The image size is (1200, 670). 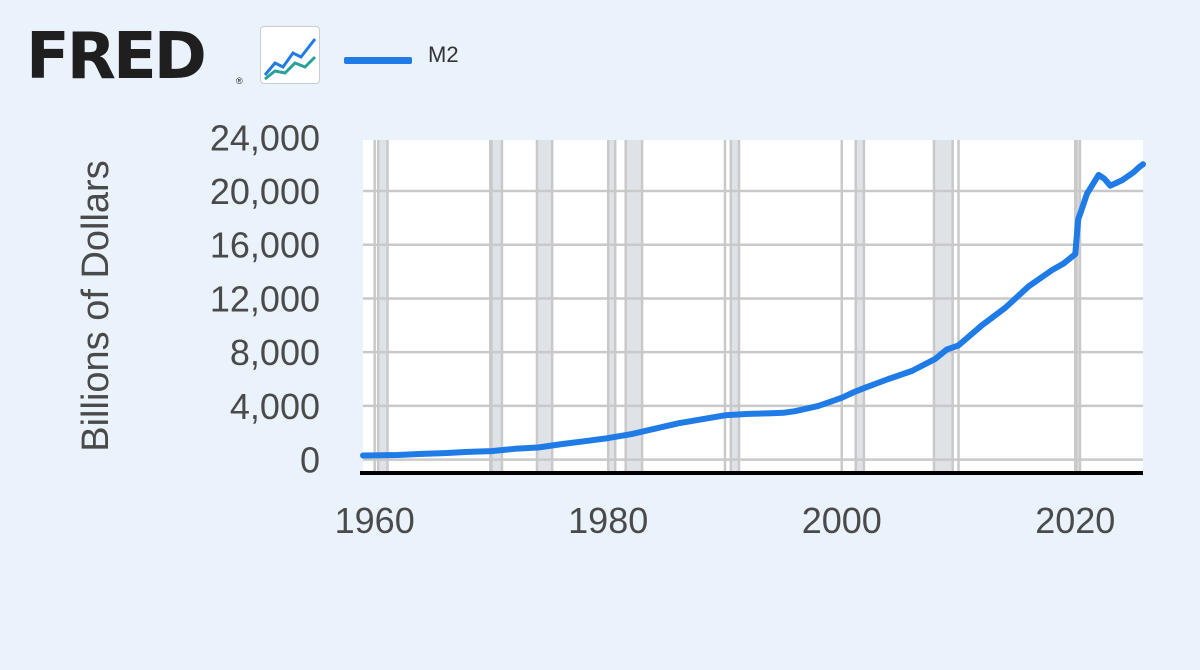 What do you see at coordinates (443, 54) in the screenshot?
I see `legend-label: M2` at bounding box center [443, 54].